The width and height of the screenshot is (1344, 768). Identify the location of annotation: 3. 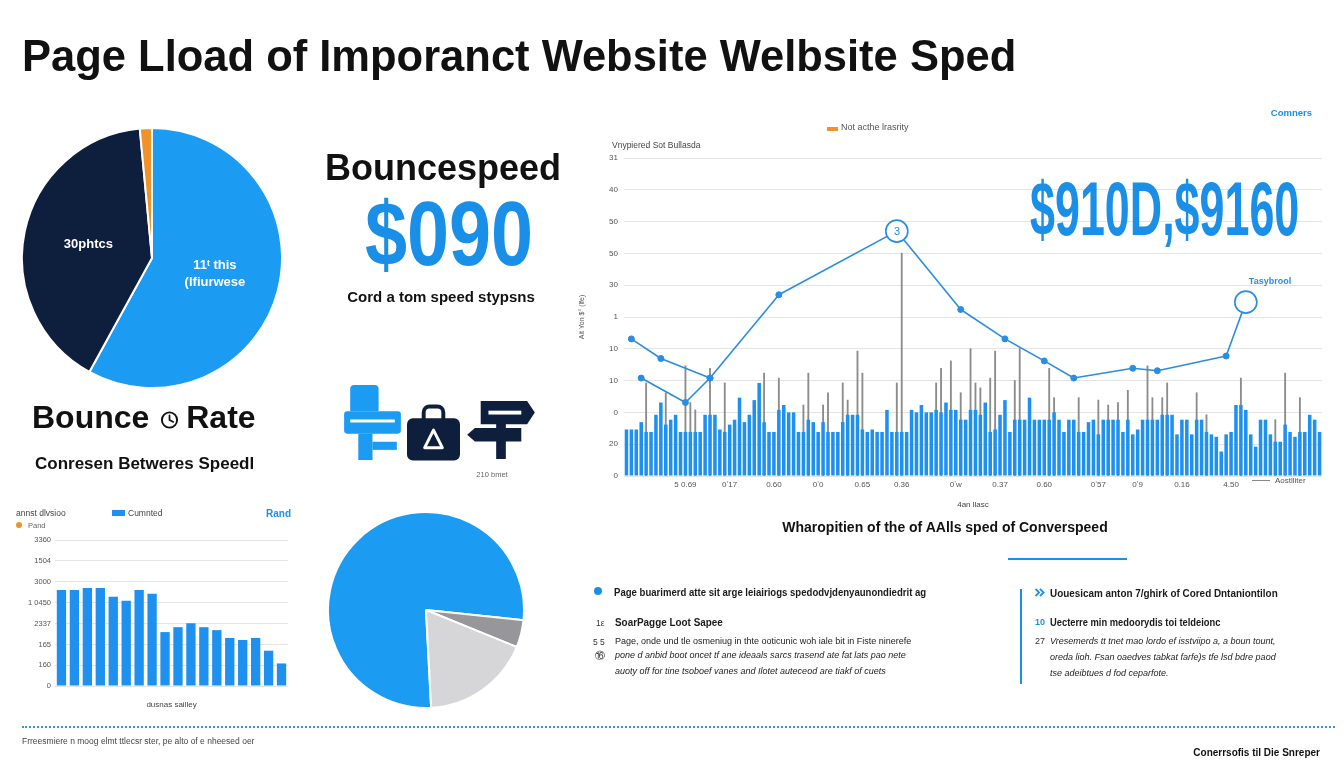
(897, 230).